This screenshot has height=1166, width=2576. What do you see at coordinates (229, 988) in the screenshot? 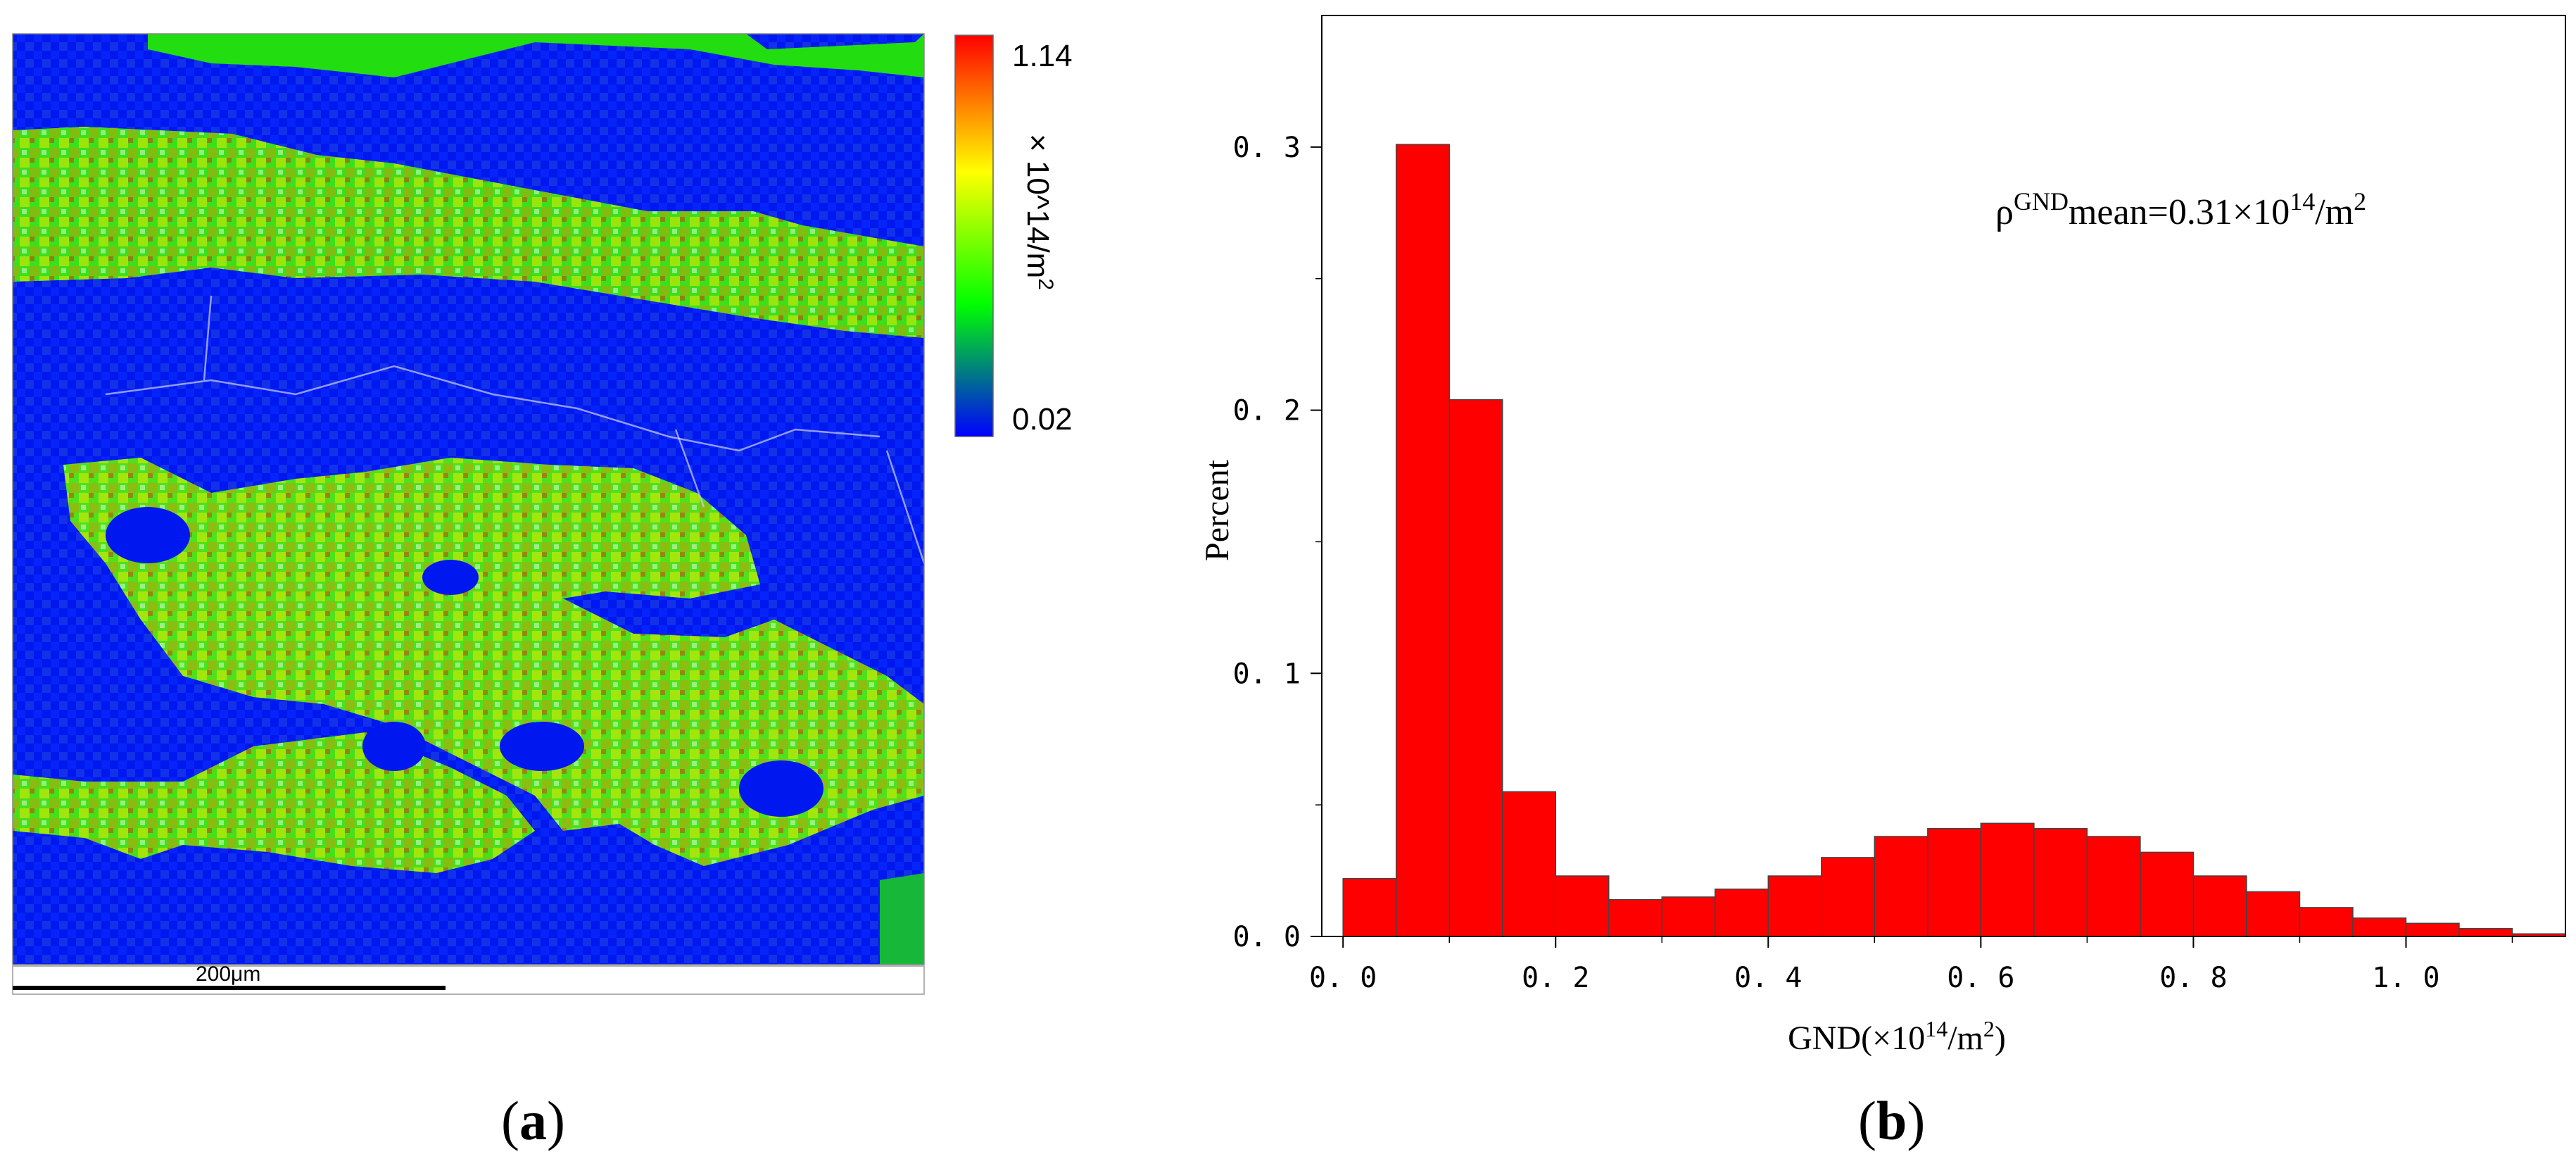
I see `scale-bar-line` at bounding box center [229, 988].